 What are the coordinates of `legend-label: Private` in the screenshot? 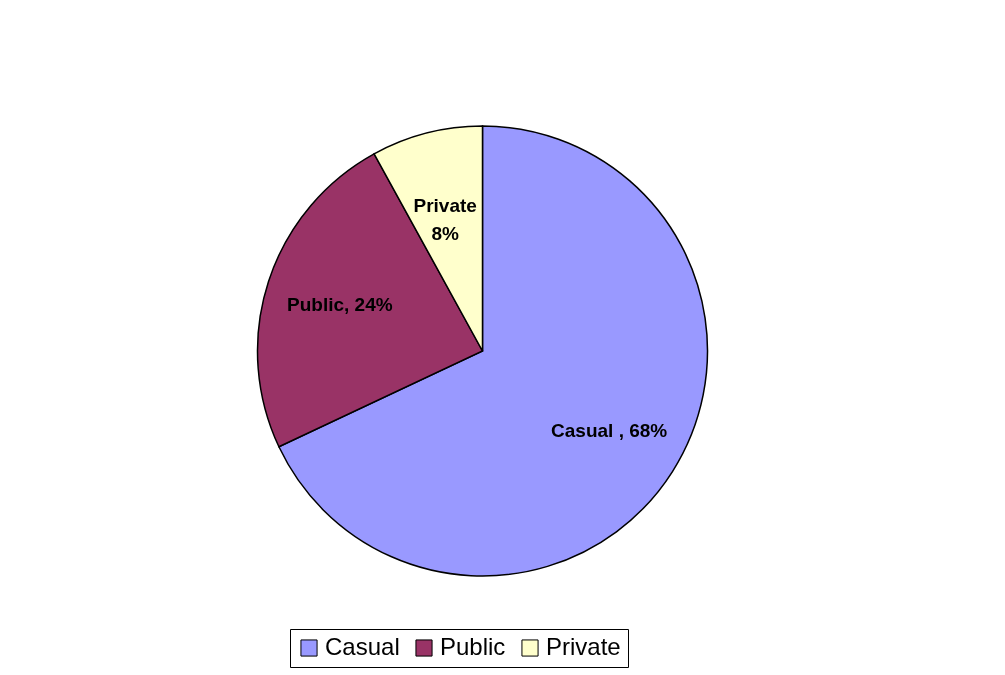 It's located at (583, 646).